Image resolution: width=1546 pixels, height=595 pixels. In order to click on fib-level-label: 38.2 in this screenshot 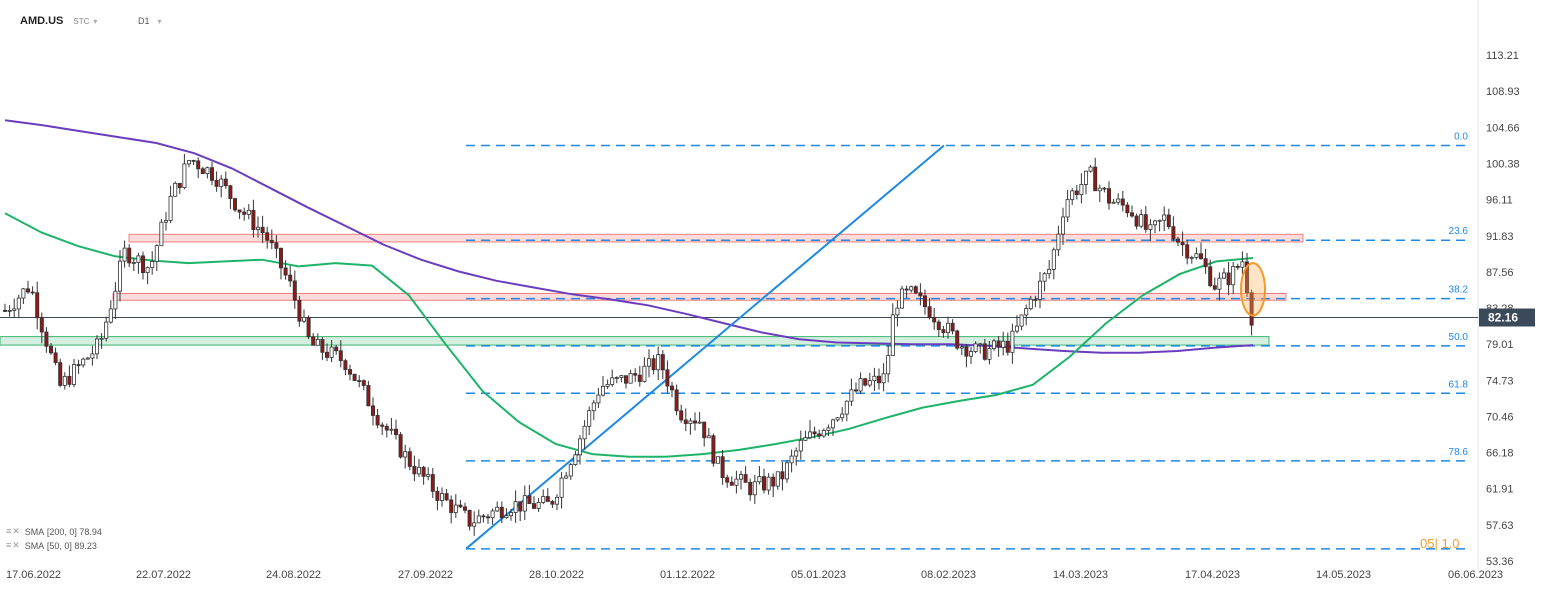, I will do `click(1459, 290)`.